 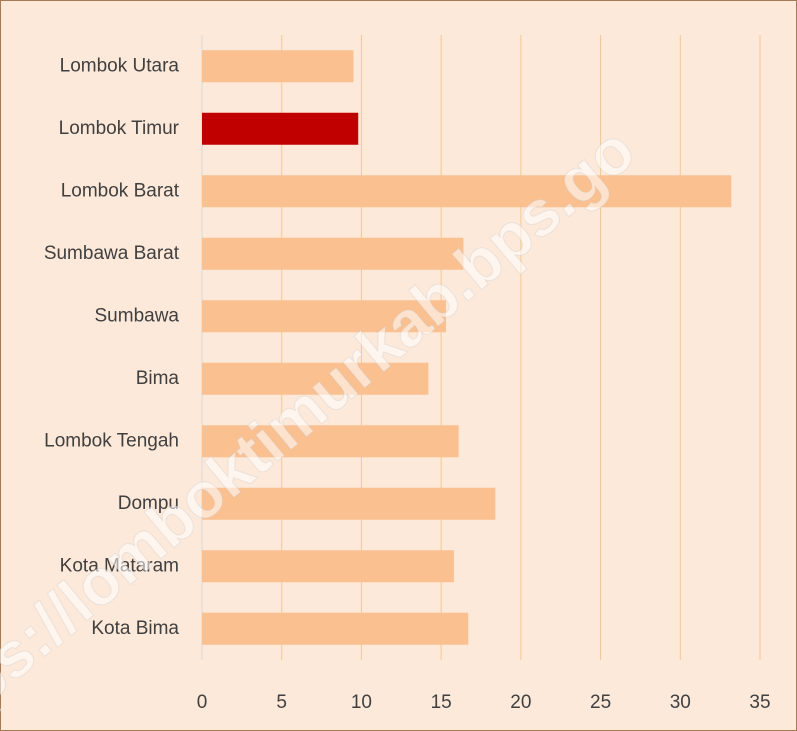 I want to click on y-tick-label: Sumbawa Barat, so click(x=112, y=253).